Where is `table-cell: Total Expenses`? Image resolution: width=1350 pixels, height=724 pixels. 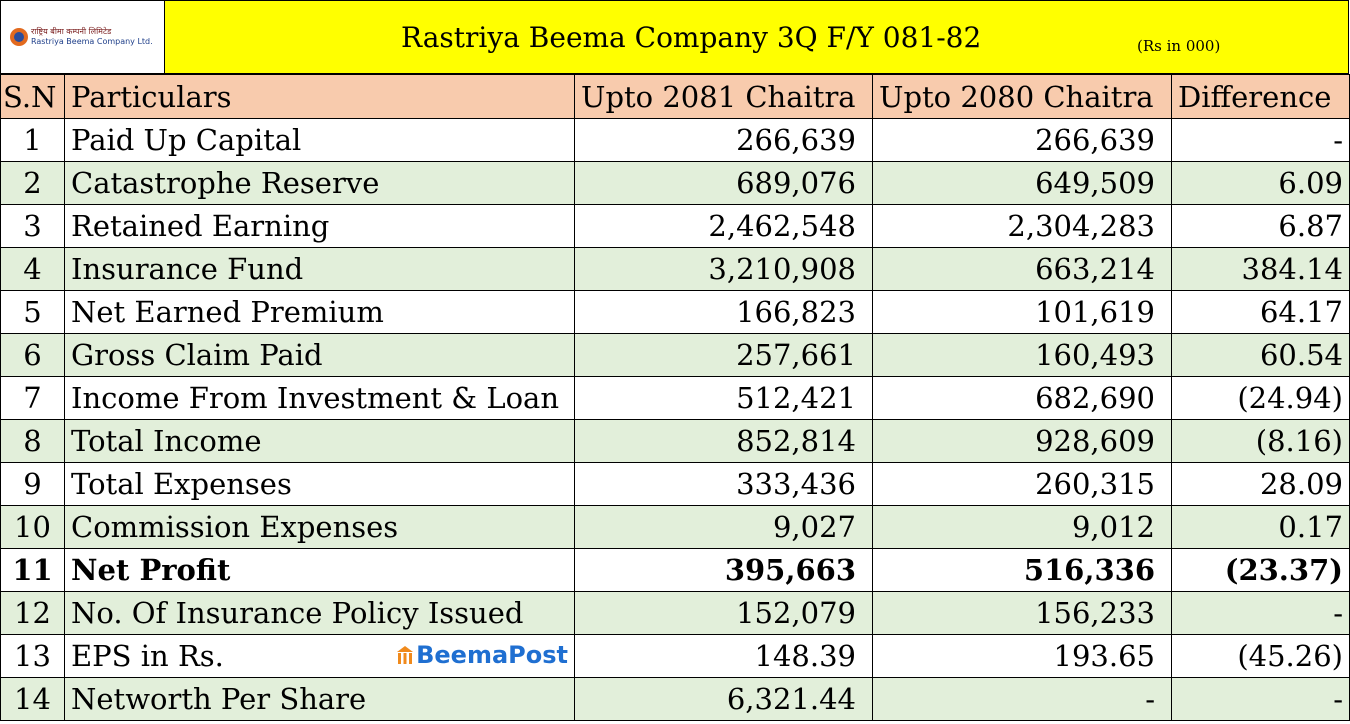 table-cell: Total Expenses is located at coordinates (319, 484).